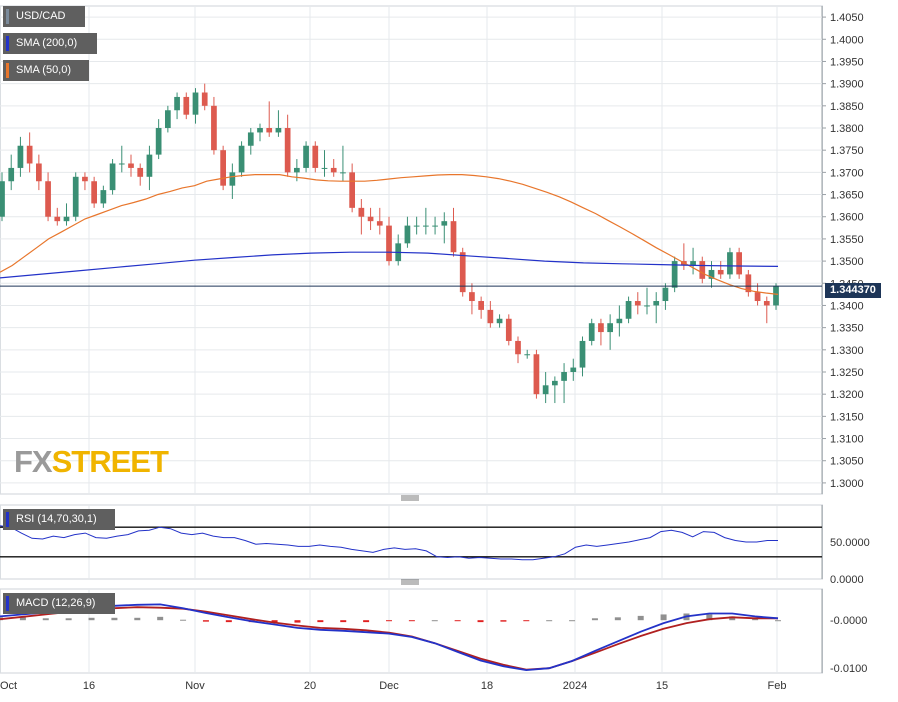 The height and width of the screenshot is (702, 898). I want to click on y-tick-label: 1.3100, so click(847, 440).